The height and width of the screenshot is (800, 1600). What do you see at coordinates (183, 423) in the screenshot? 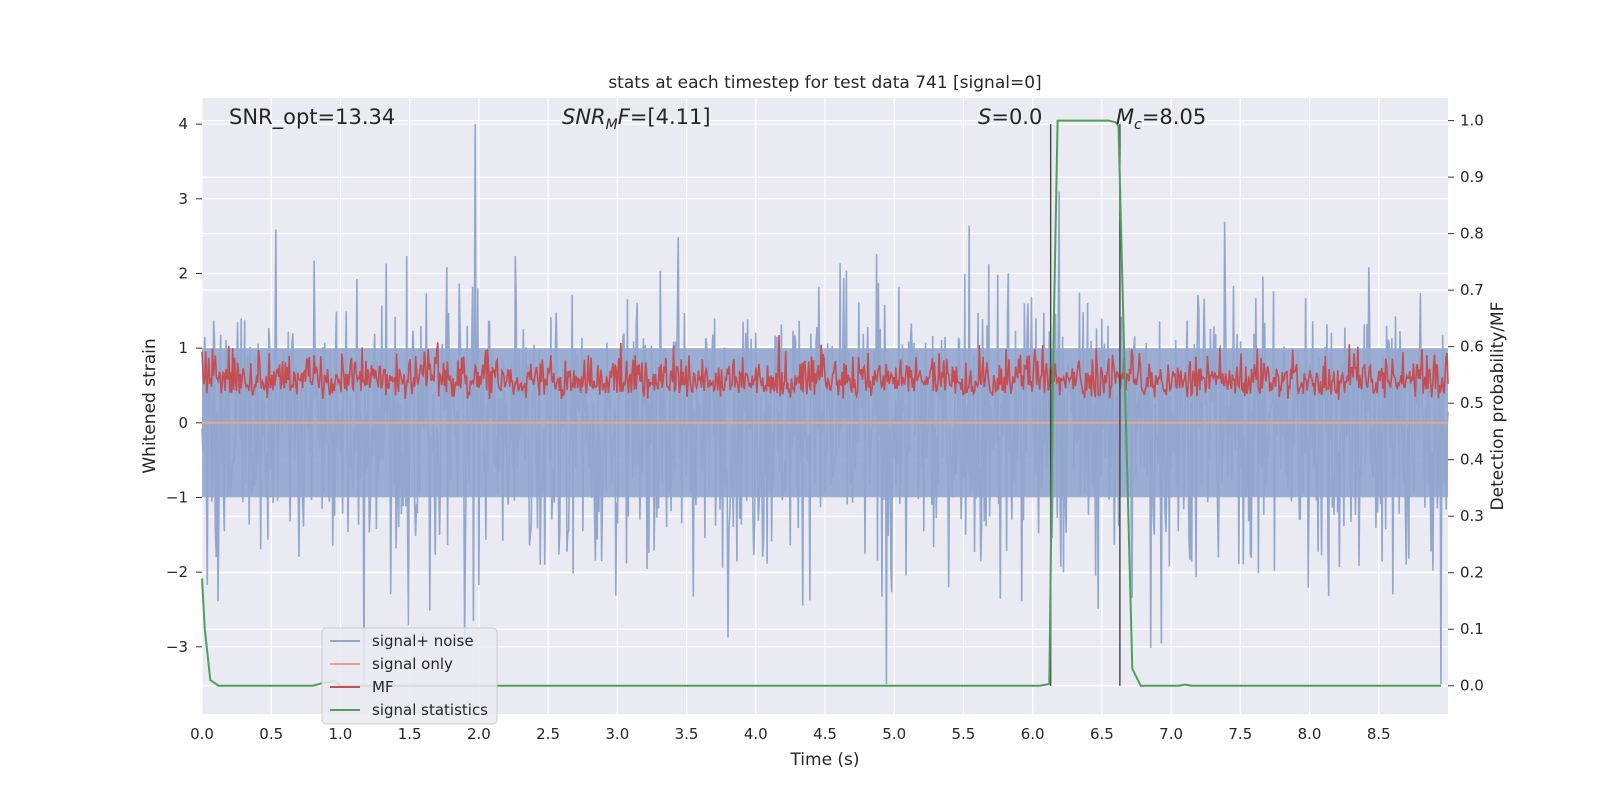
I see `y-tick-label-left: 0` at bounding box center [183, 423].